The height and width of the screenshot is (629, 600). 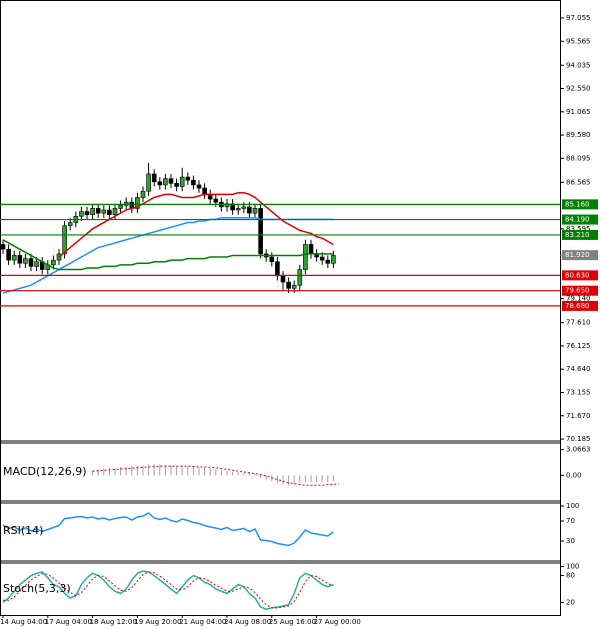 I want to click on y-tick-label: 71.670, so click(x=578, y=416).